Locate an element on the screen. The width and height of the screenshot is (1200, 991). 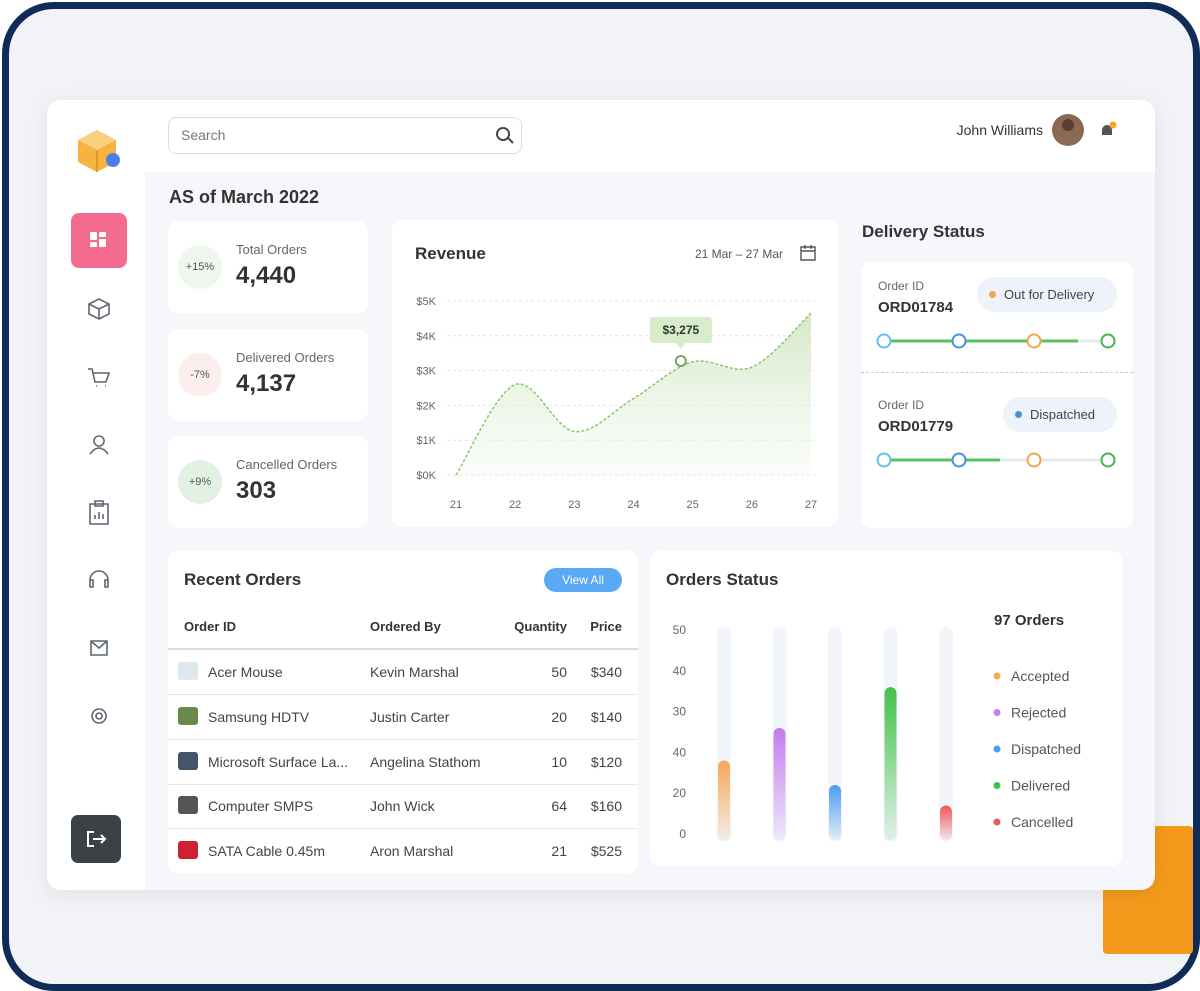
tooltip-point is located at coordinates (680, 361).